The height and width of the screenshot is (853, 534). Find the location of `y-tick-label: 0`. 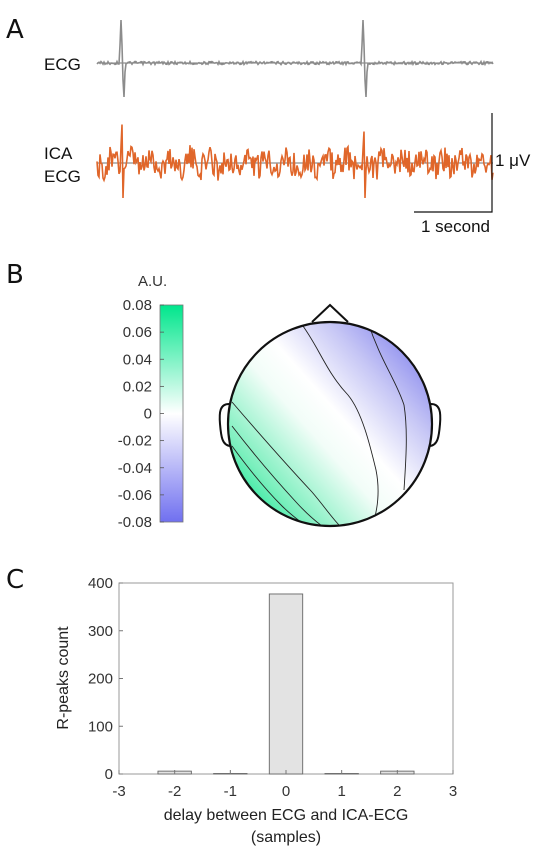

y-tick-label: 0 is located at coordinates (109, 774).